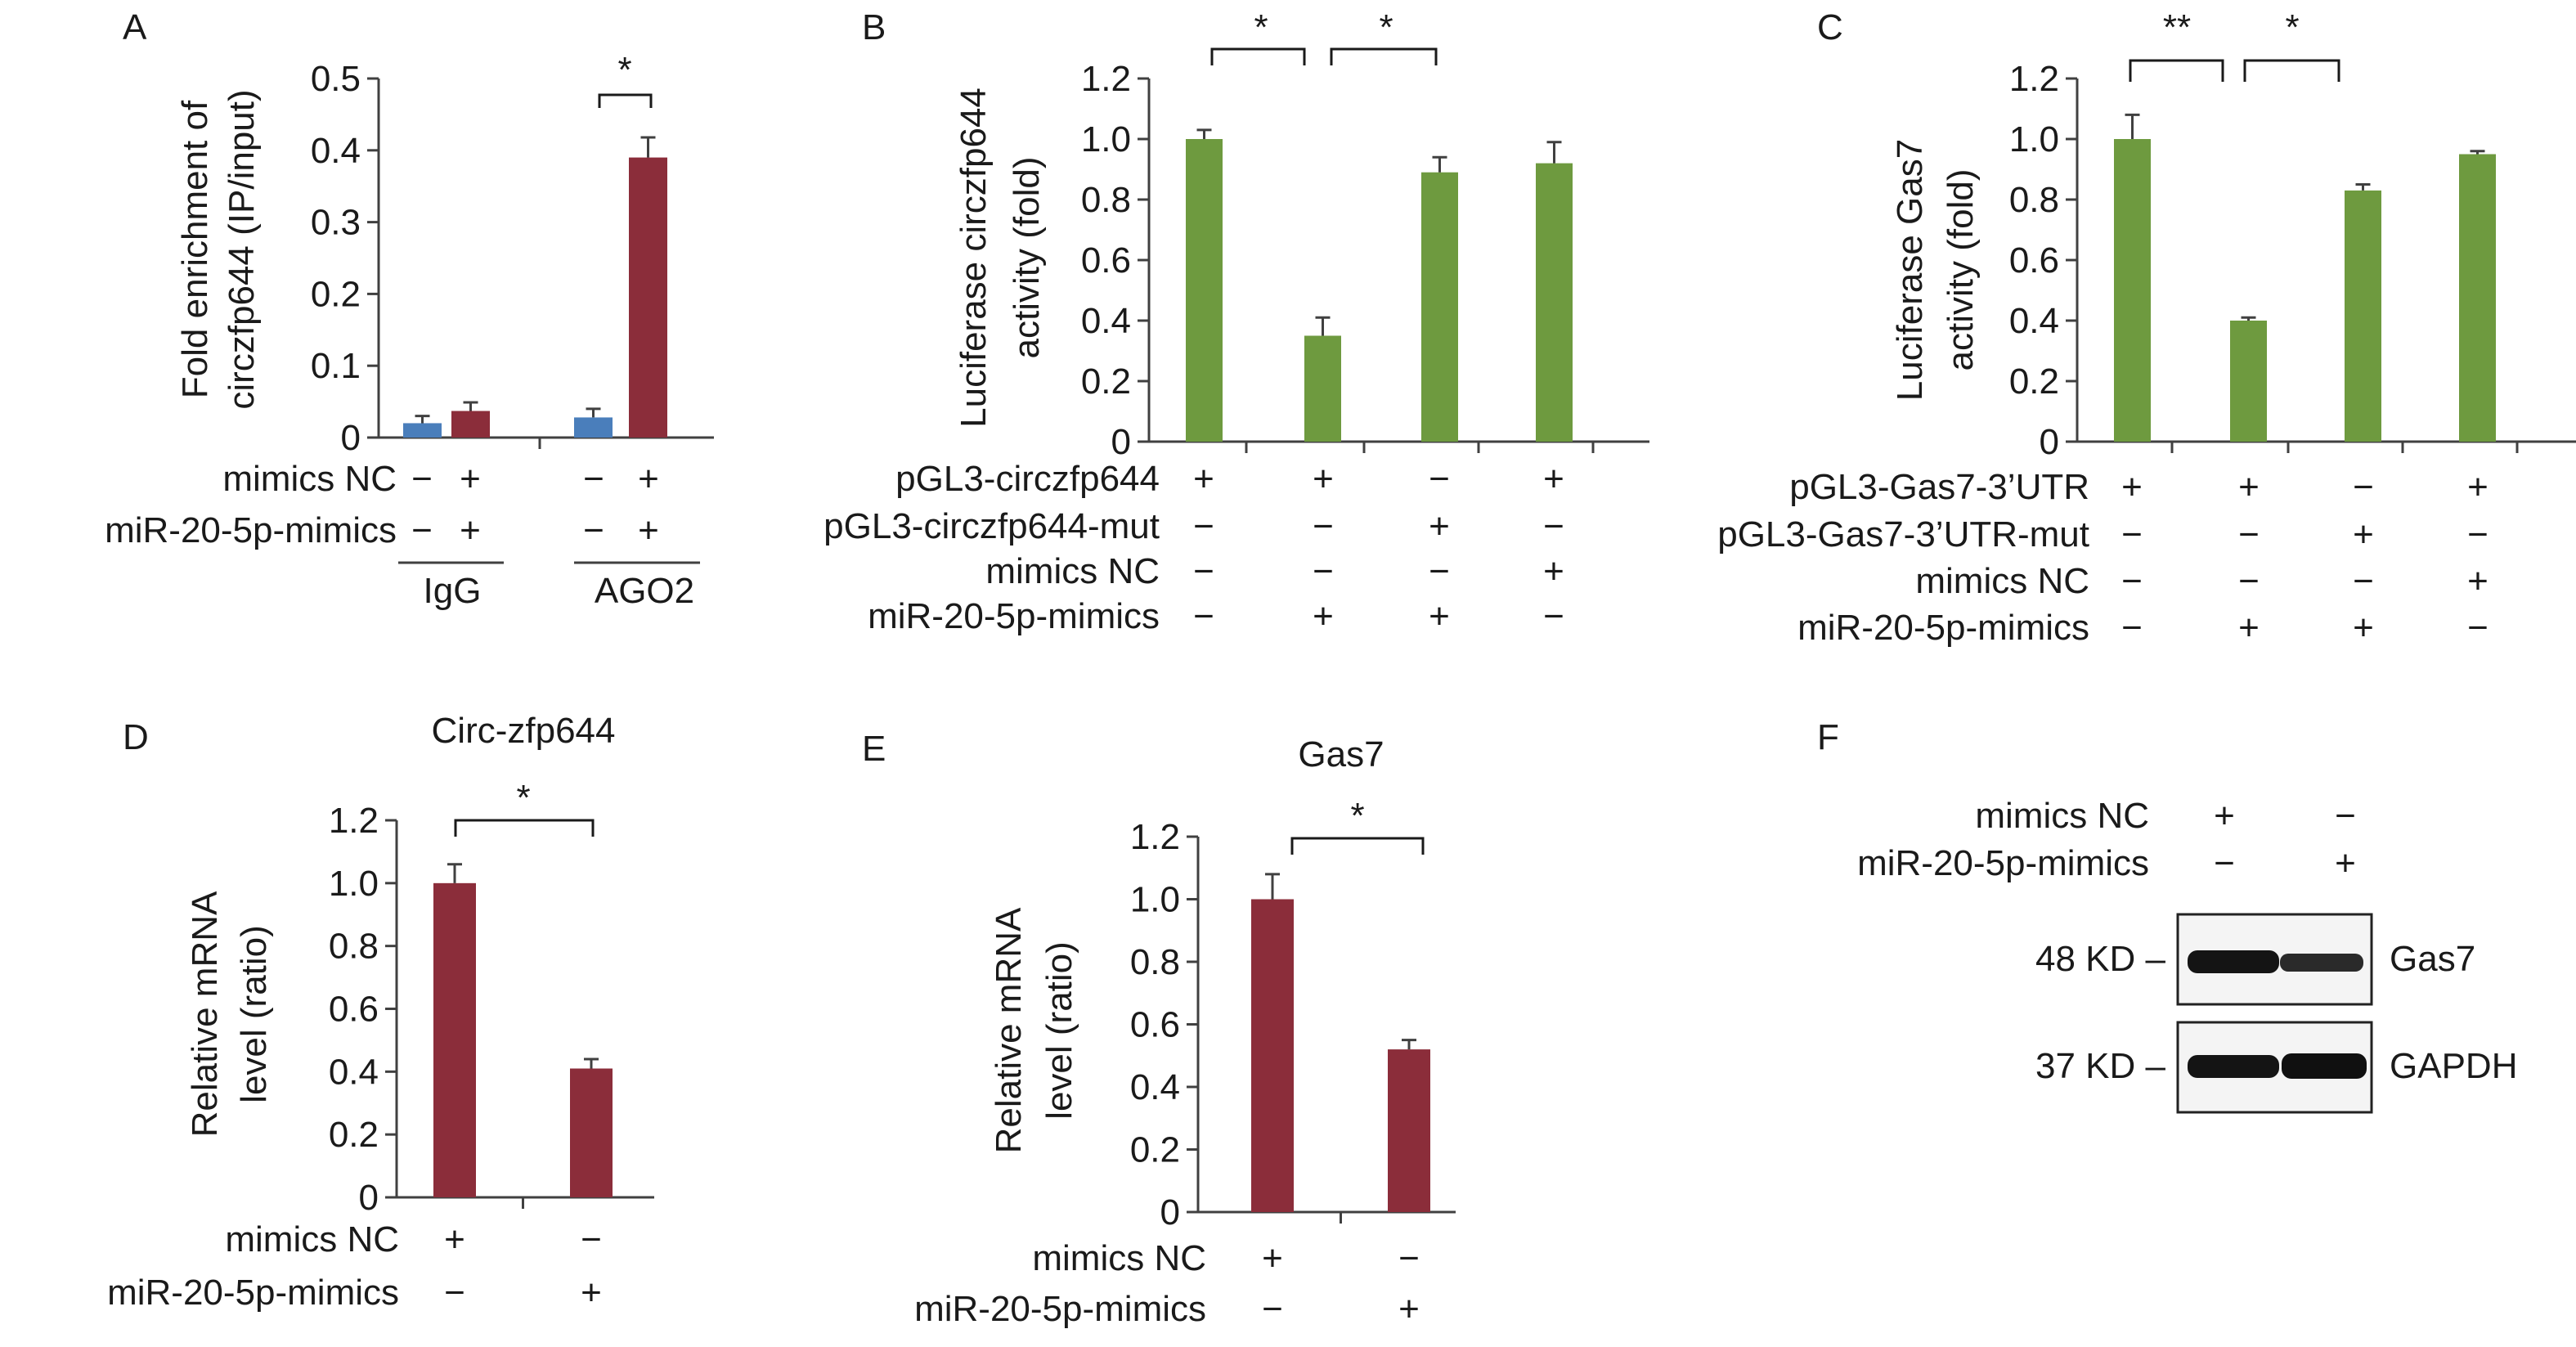  What do you see at coordinates (974, 258) in the screenshot?
I see `panel-b-y-label-line1: Luciferase circzfp644` at bounding box center [974, 258].